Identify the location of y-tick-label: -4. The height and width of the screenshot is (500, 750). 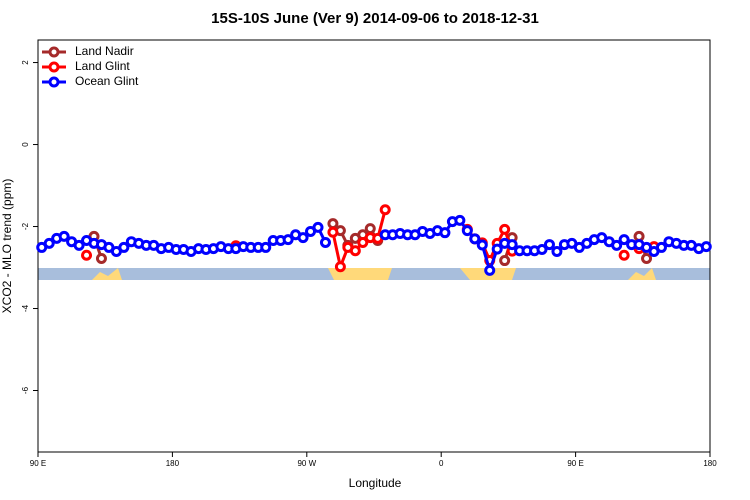
(25, 308).